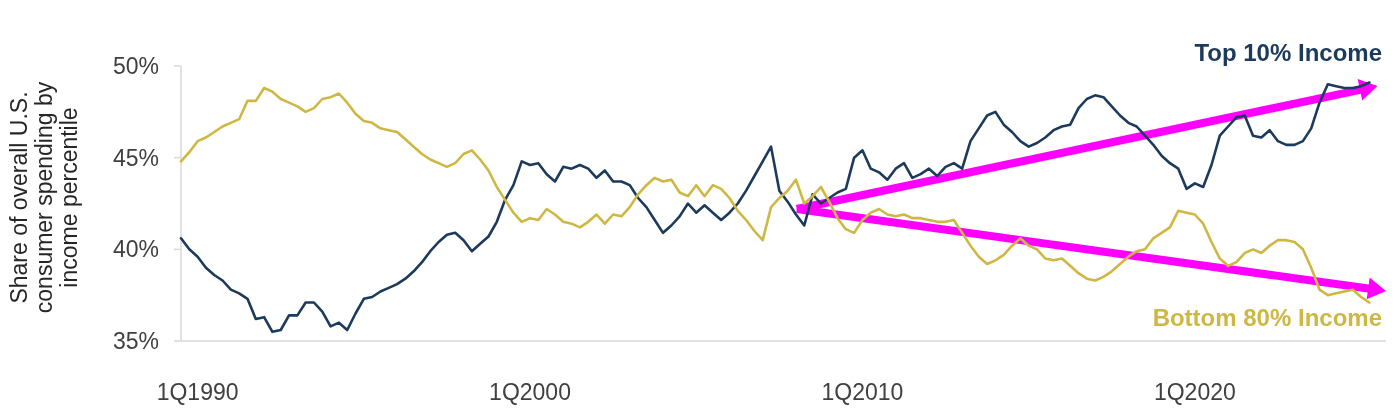 The height and width of the screenshot is (418, 1400). I want to click on y-tick-label: 45%, so click(135, 157).